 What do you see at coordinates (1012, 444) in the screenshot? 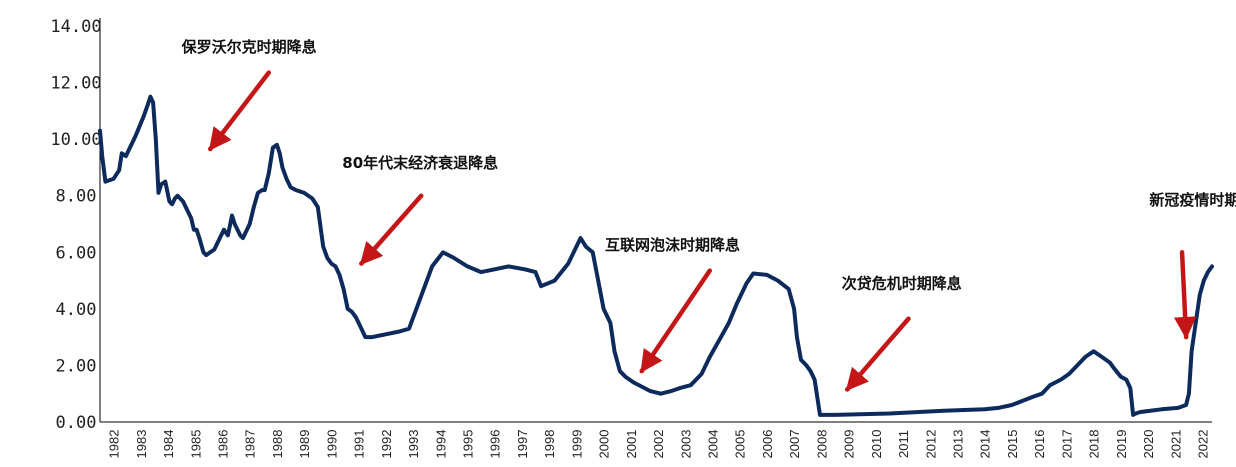
I see `x-tick-label: 2015` at bounding box center [1012, 444].